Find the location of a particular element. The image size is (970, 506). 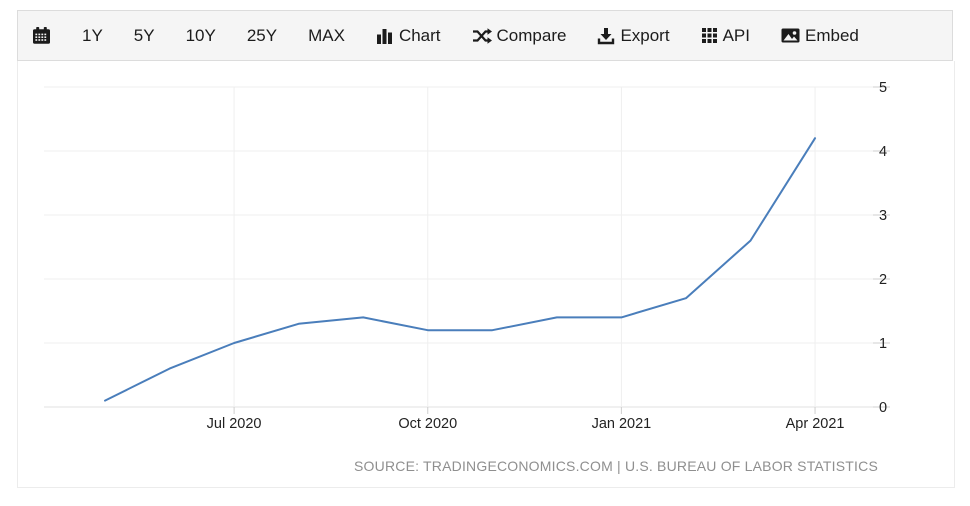

y-tick-label: 2 is located at coordinates (883, 280).